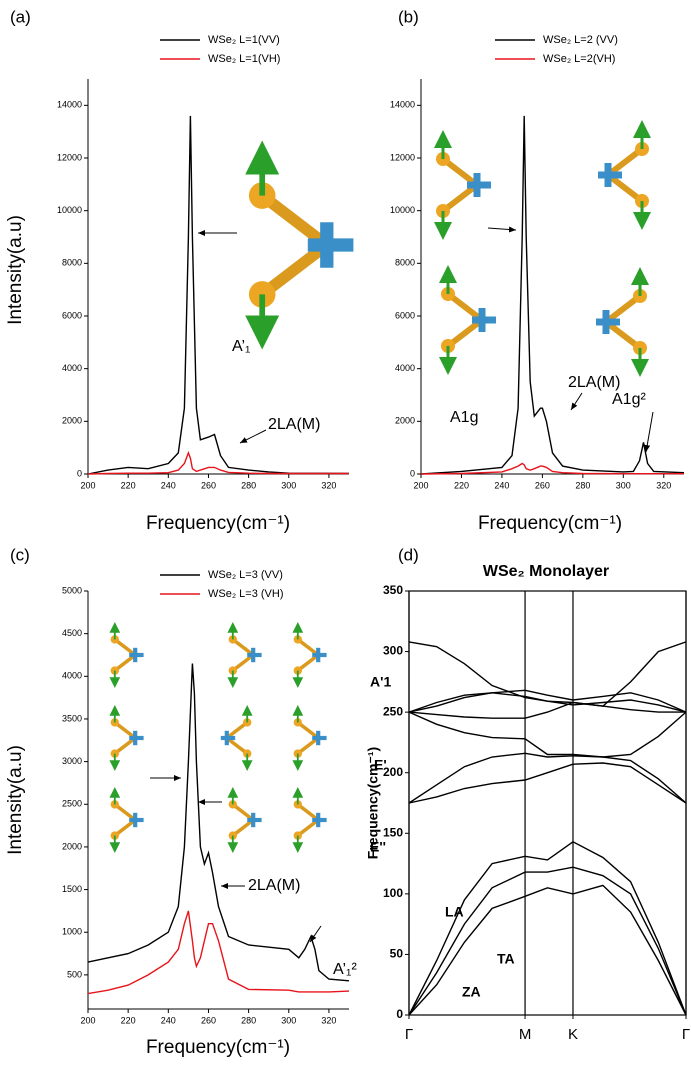 This screenshot has width=691, height=1066. I want to click on panel-label: (b), so click(408, 16).